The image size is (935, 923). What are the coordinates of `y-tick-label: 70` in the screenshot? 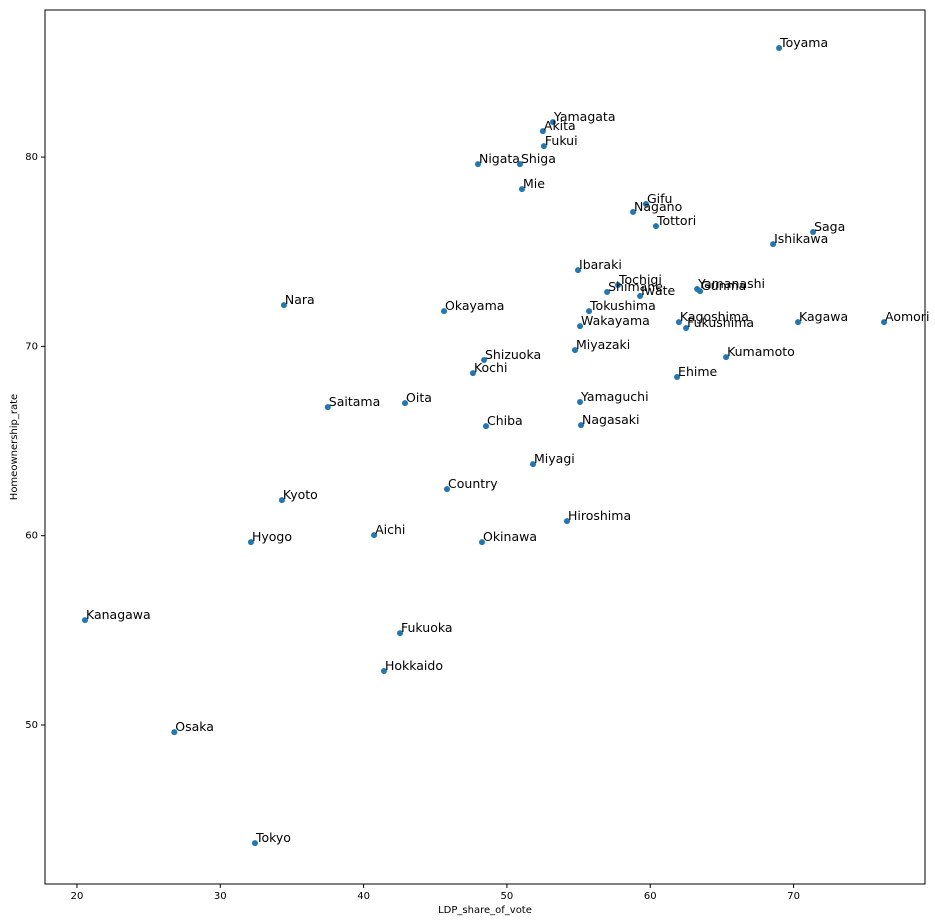 It's located at (31, 346).